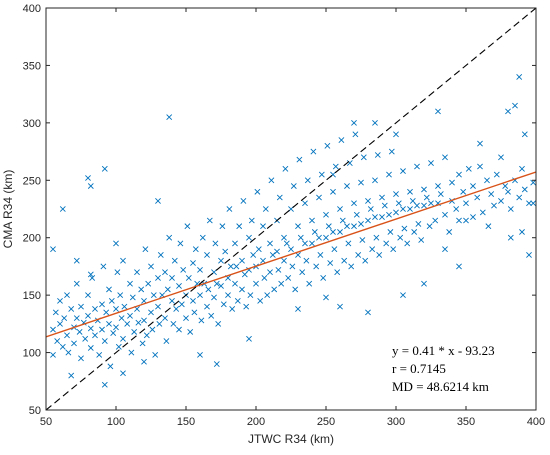  Describe the element at coordinates (536, 422) in the screenshot. I see `x-tick-label: 400` at that location.